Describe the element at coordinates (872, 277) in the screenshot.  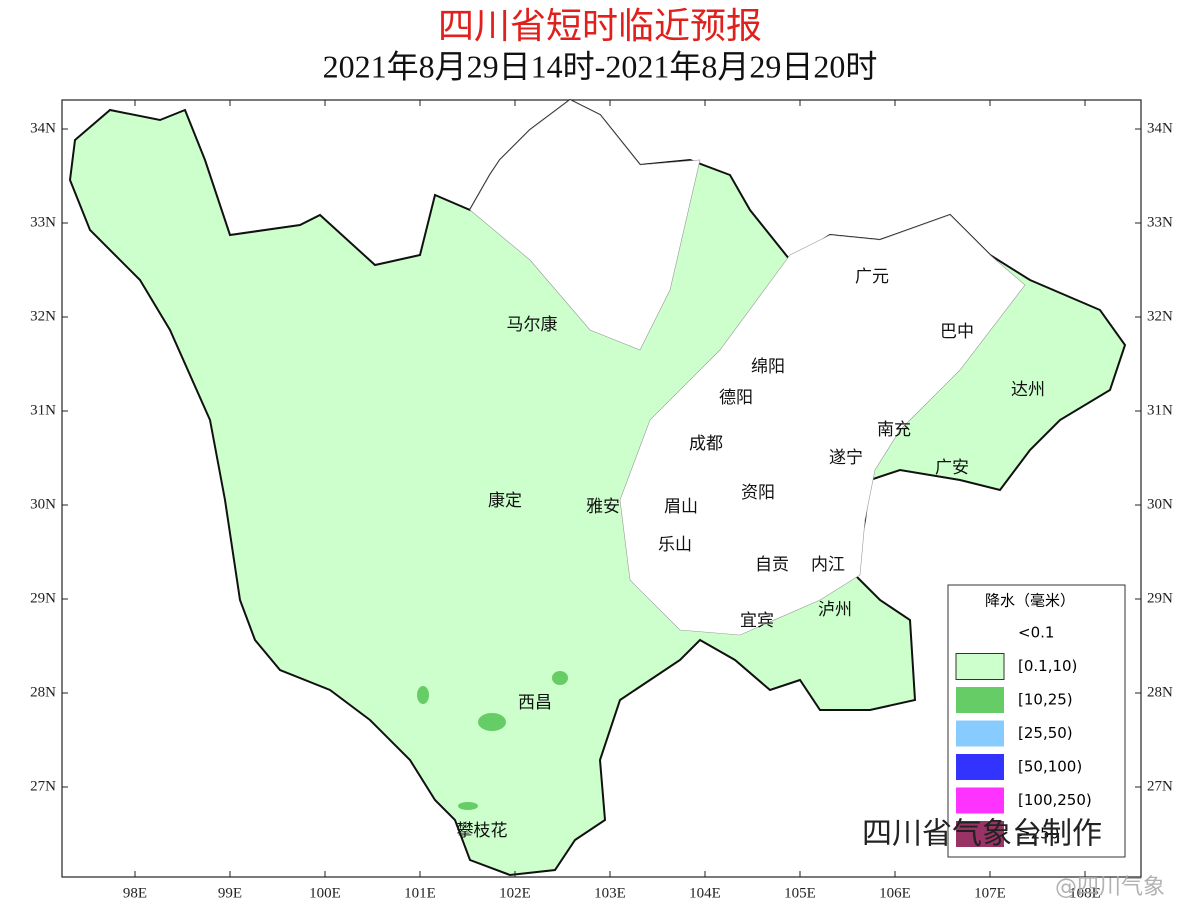
I see `city-label: 广元` at that location.